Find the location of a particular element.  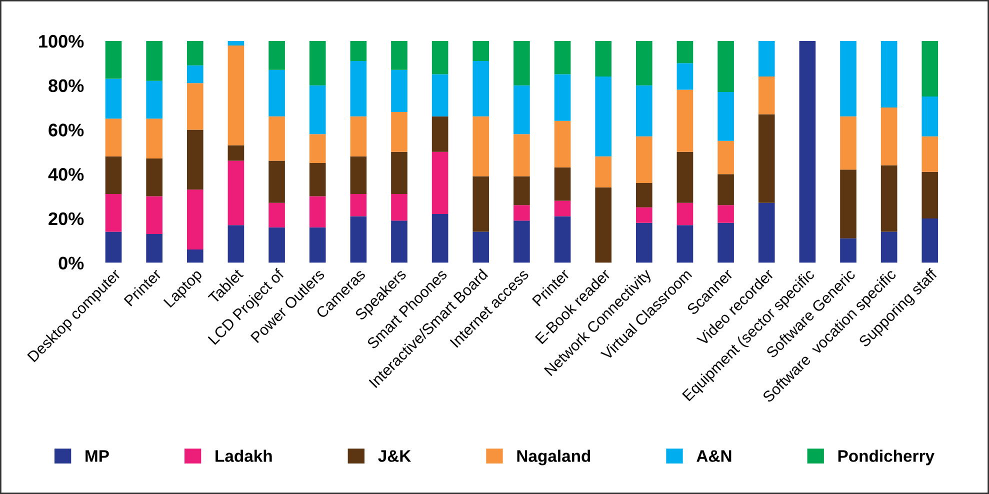

y-tick-label: 20% is located at coordinates (66, 219).